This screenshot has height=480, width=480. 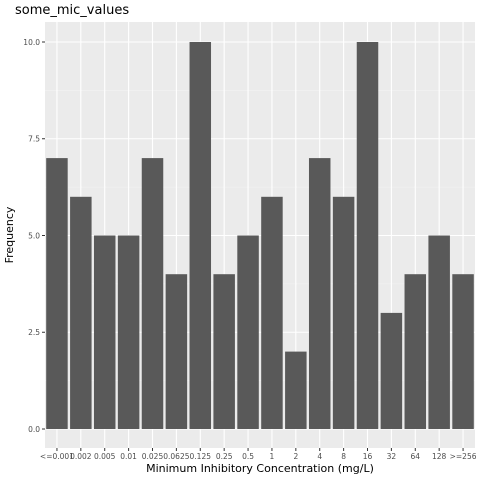 What do you see at coordinates (31, 42) in the screenshot?
I see `y-tick-label: 10.0` at bounding box center [31, 42].